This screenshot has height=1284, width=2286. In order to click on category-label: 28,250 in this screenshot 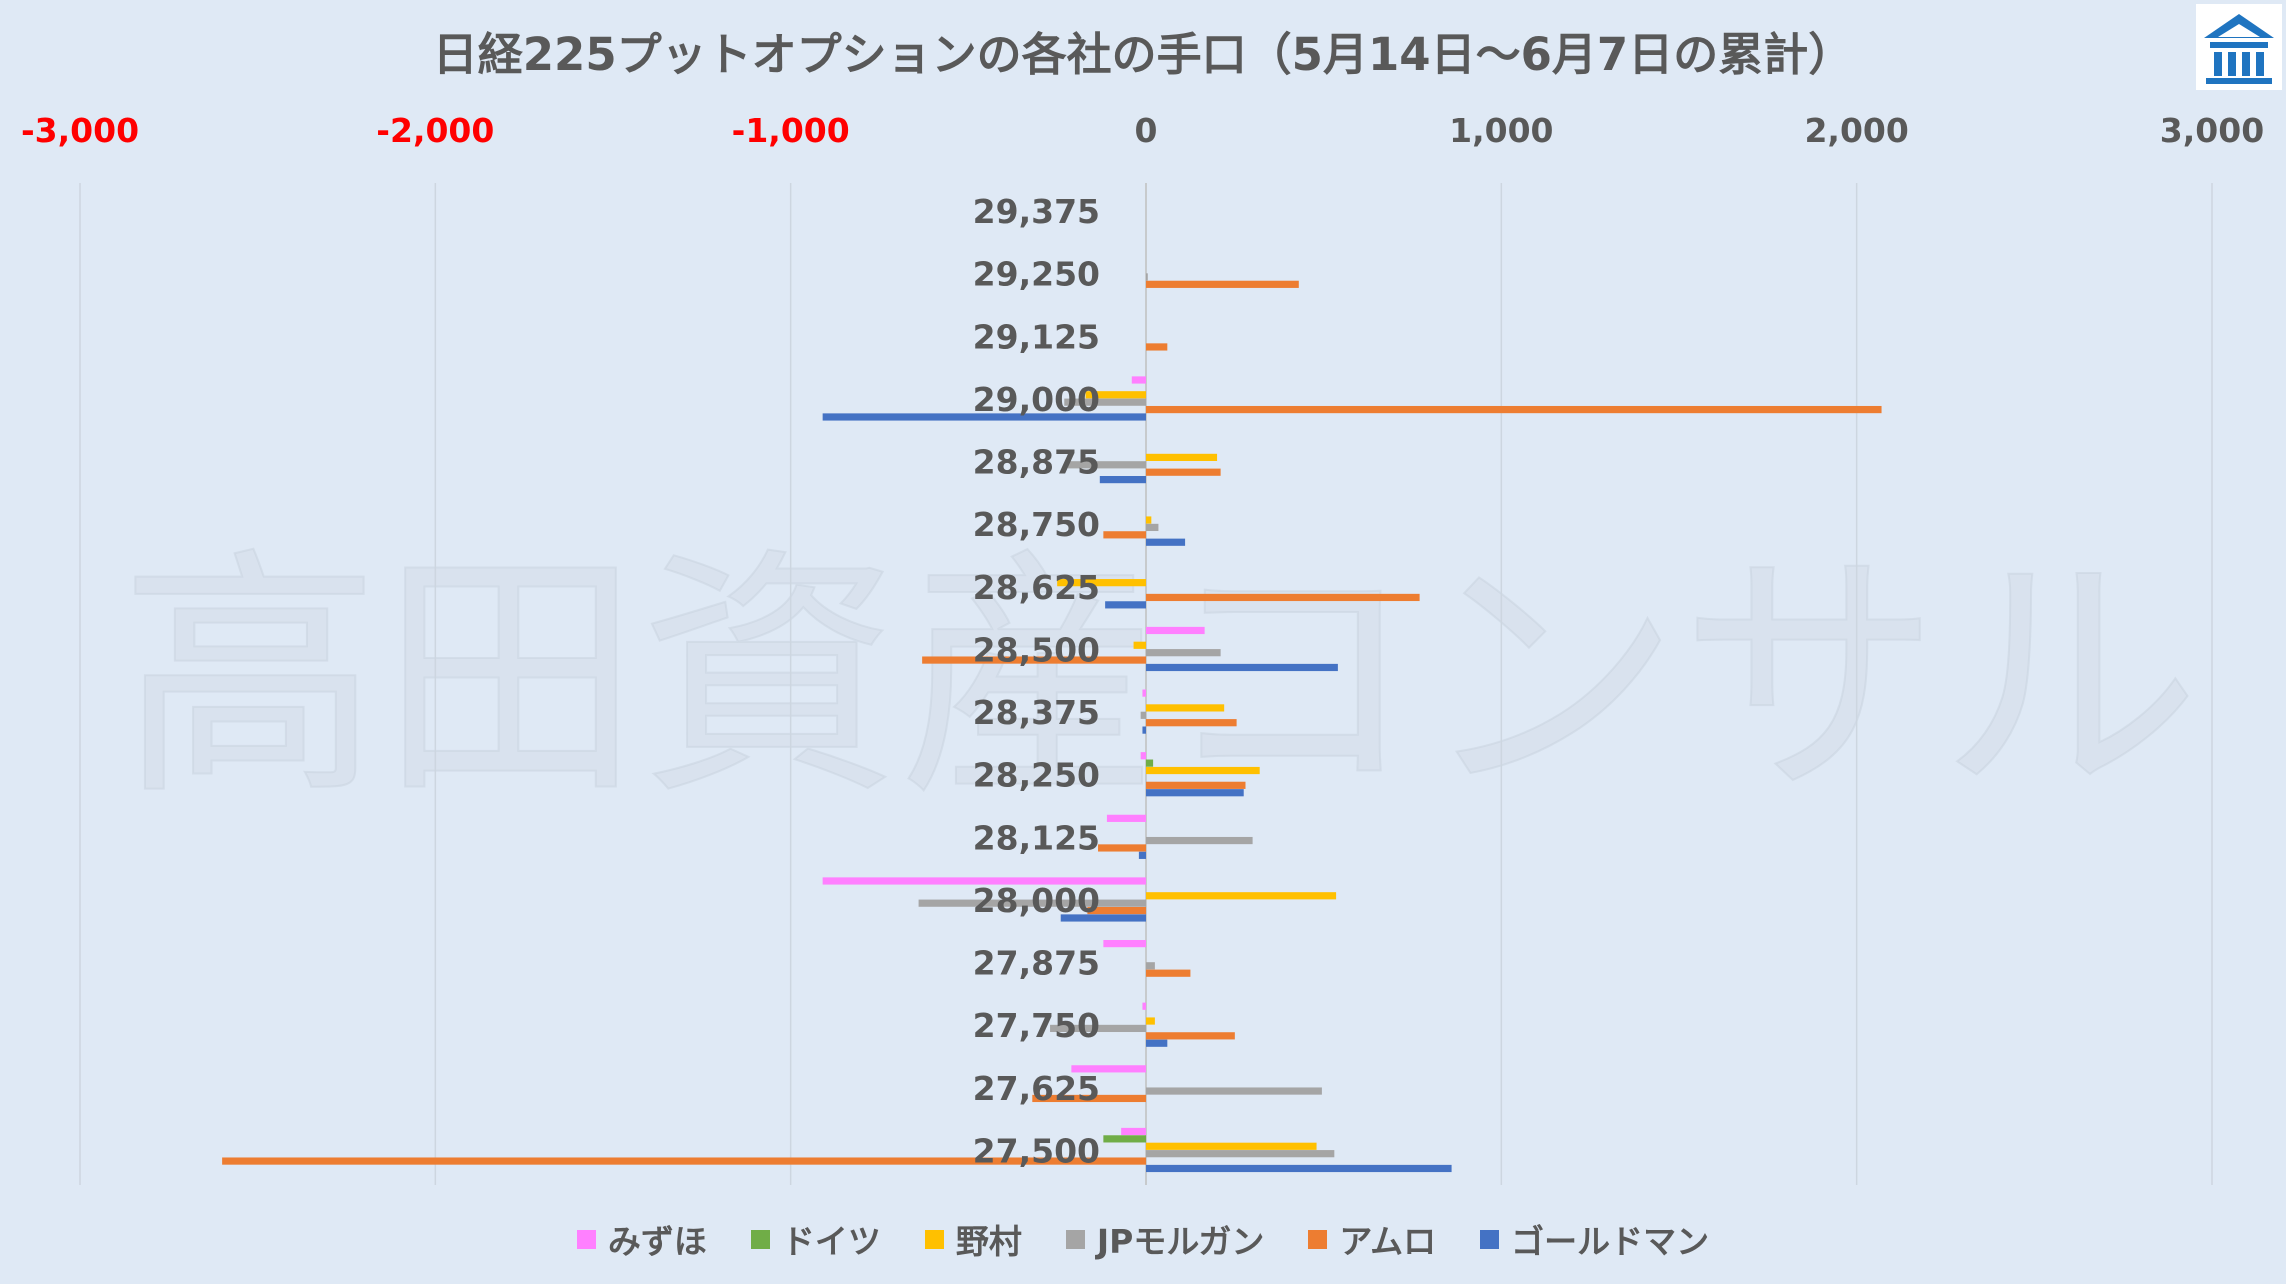, I will do `click(1036, 775)`.